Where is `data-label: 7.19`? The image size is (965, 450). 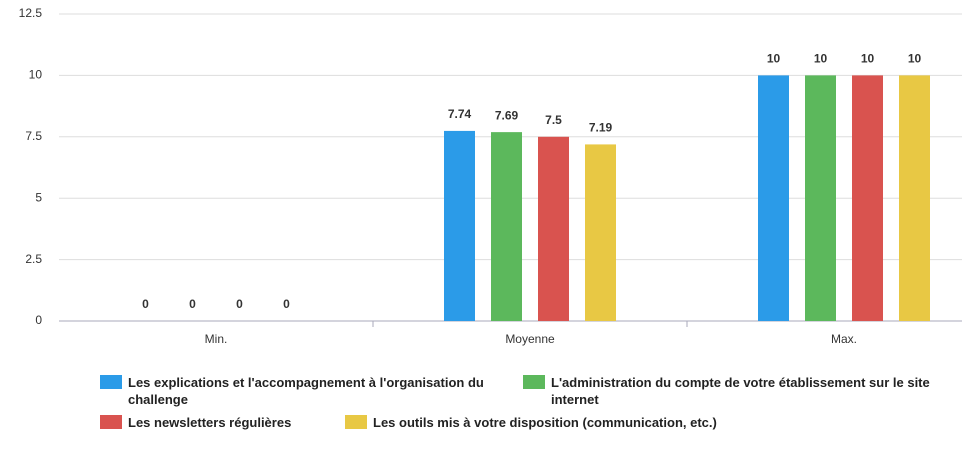 data-label: 7.19 is located at coordinates (601, 128).